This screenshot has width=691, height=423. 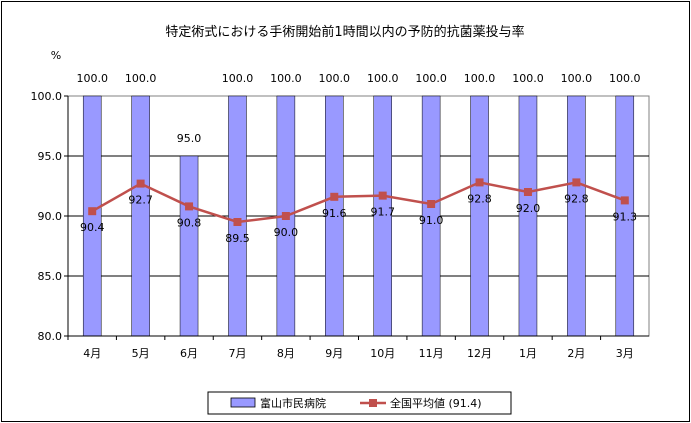 What do you see at coordinates (431, 353) in the screenshot?
I see `x-tick-label: 11月` at bounding box center [431, 353].